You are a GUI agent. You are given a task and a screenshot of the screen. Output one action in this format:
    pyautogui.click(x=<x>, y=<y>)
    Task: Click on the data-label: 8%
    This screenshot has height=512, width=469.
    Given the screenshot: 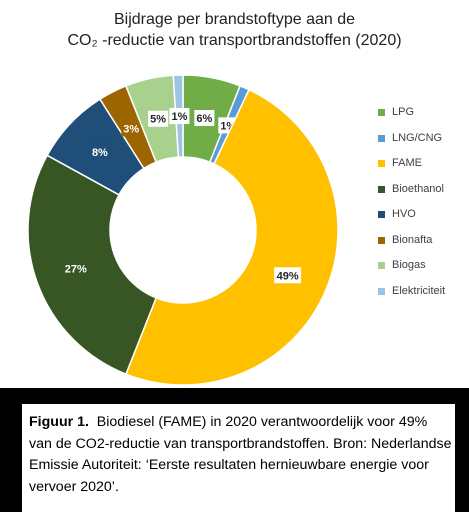 What is the action you would take?
    pyautogui.click(x=100, y=153)
    